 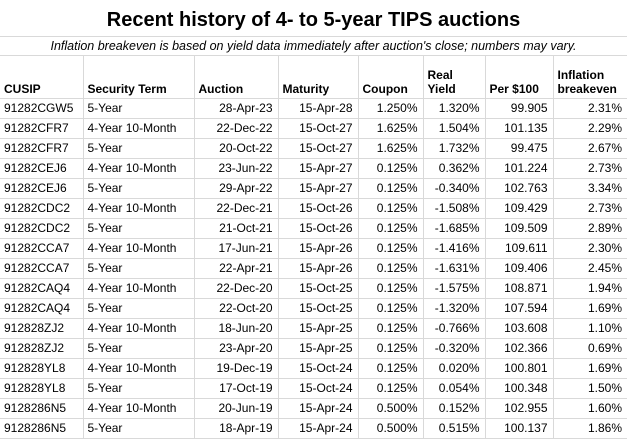 What do you see at coordinates (519, 128) in the screenshot?
I see `cell-per-100: 101.135` at bounding box center [519, 128].